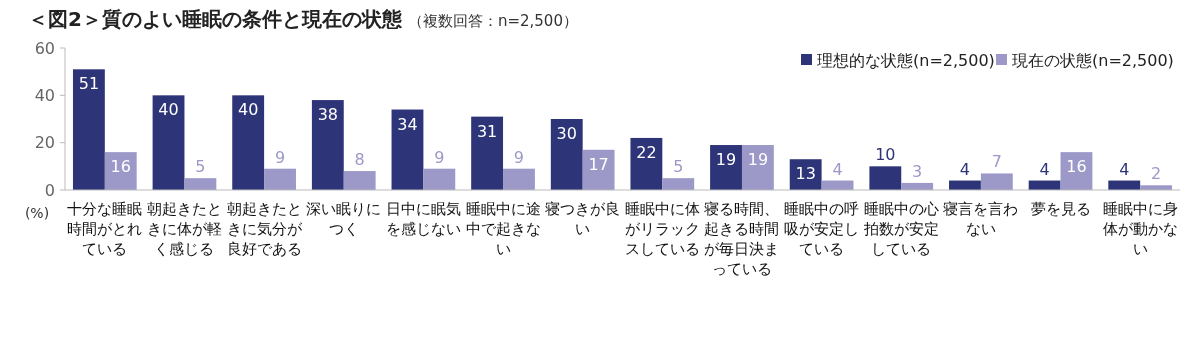 The height and width of the screenshot is (354, 1200). Describe the element at coordinates (822, 229) in the screenshot. I see `x-tick-label: 睡眠中の呼吸が安定している` at that location.